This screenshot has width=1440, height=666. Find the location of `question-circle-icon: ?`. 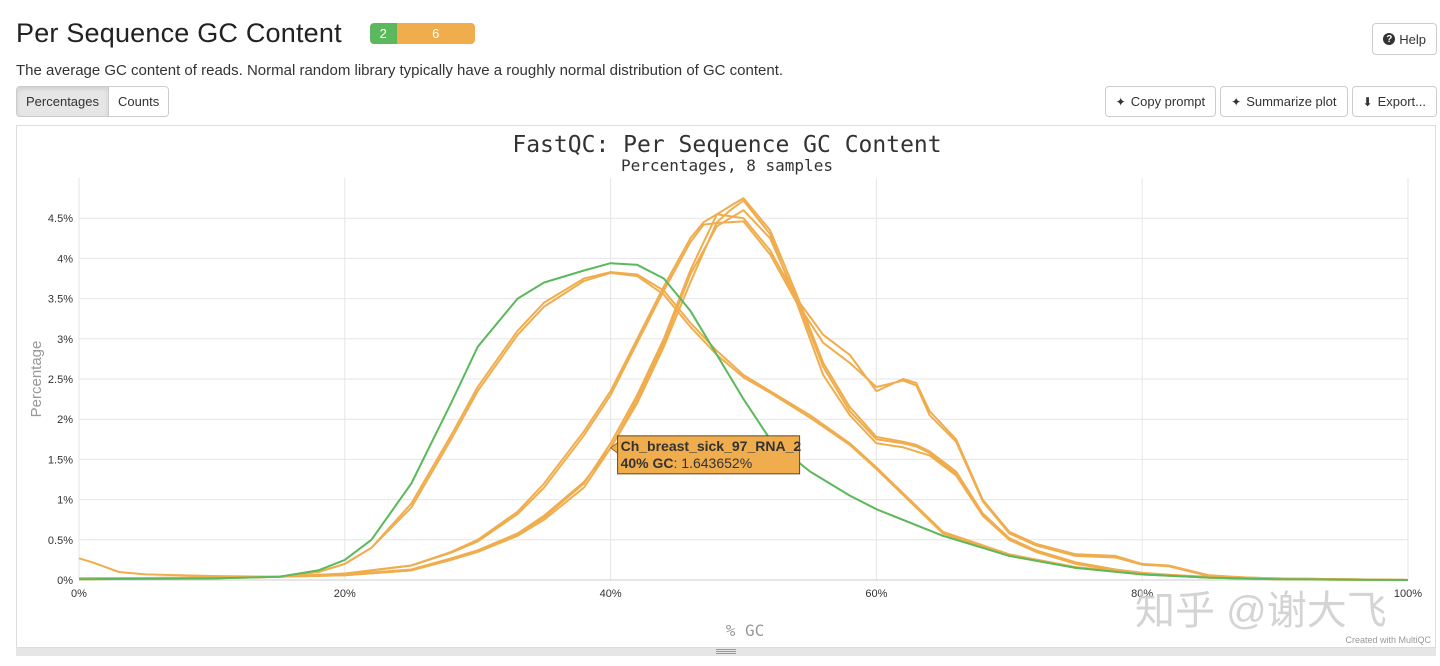

question-circle-icon: ? is located at coordinates (1389, 39).